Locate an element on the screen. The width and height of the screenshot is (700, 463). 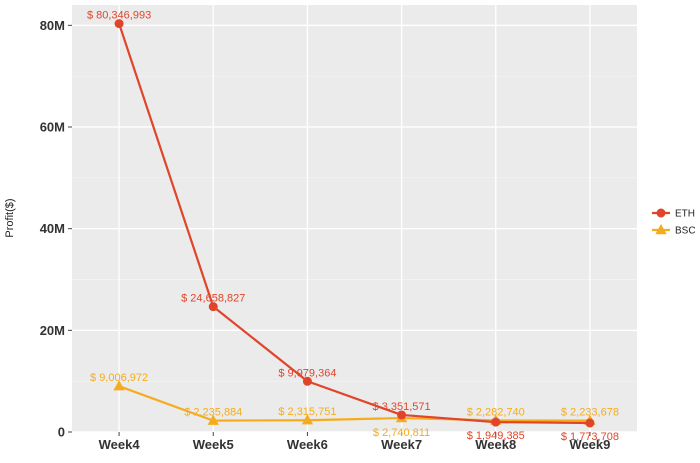
y-axis-ticks: 0 20M 40M 60M 80M is located at coordinates (56, 229).